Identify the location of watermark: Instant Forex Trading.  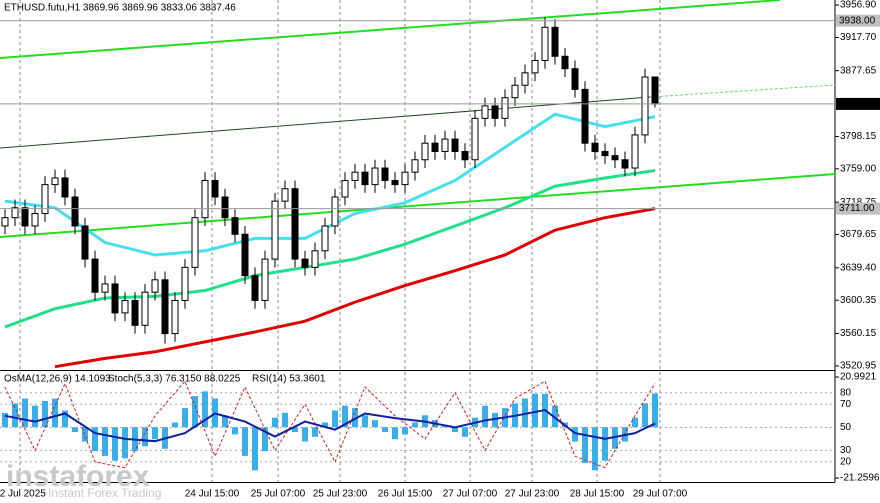
(104, 493).